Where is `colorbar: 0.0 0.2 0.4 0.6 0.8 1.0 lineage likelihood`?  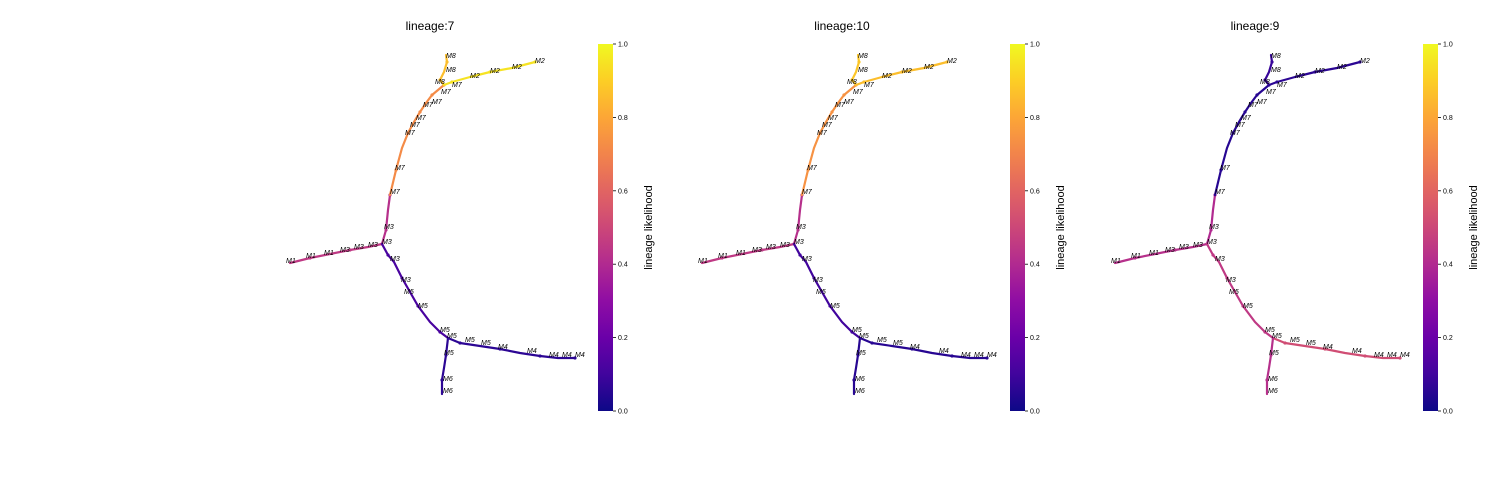 colorbar: 0.0 0.2 0.4 0.6 0.8 1.0 lineage likelihood is located at coordinates (1451, 229).